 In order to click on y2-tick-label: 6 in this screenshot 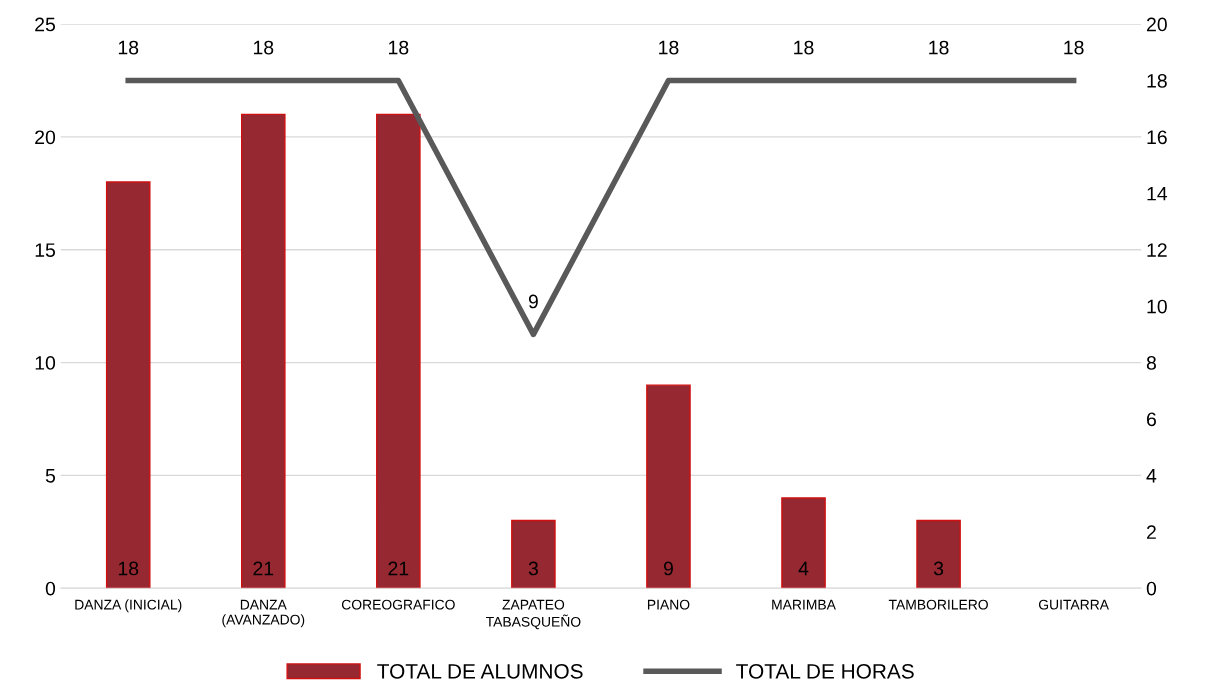, I will do `click(1151, 419)`.